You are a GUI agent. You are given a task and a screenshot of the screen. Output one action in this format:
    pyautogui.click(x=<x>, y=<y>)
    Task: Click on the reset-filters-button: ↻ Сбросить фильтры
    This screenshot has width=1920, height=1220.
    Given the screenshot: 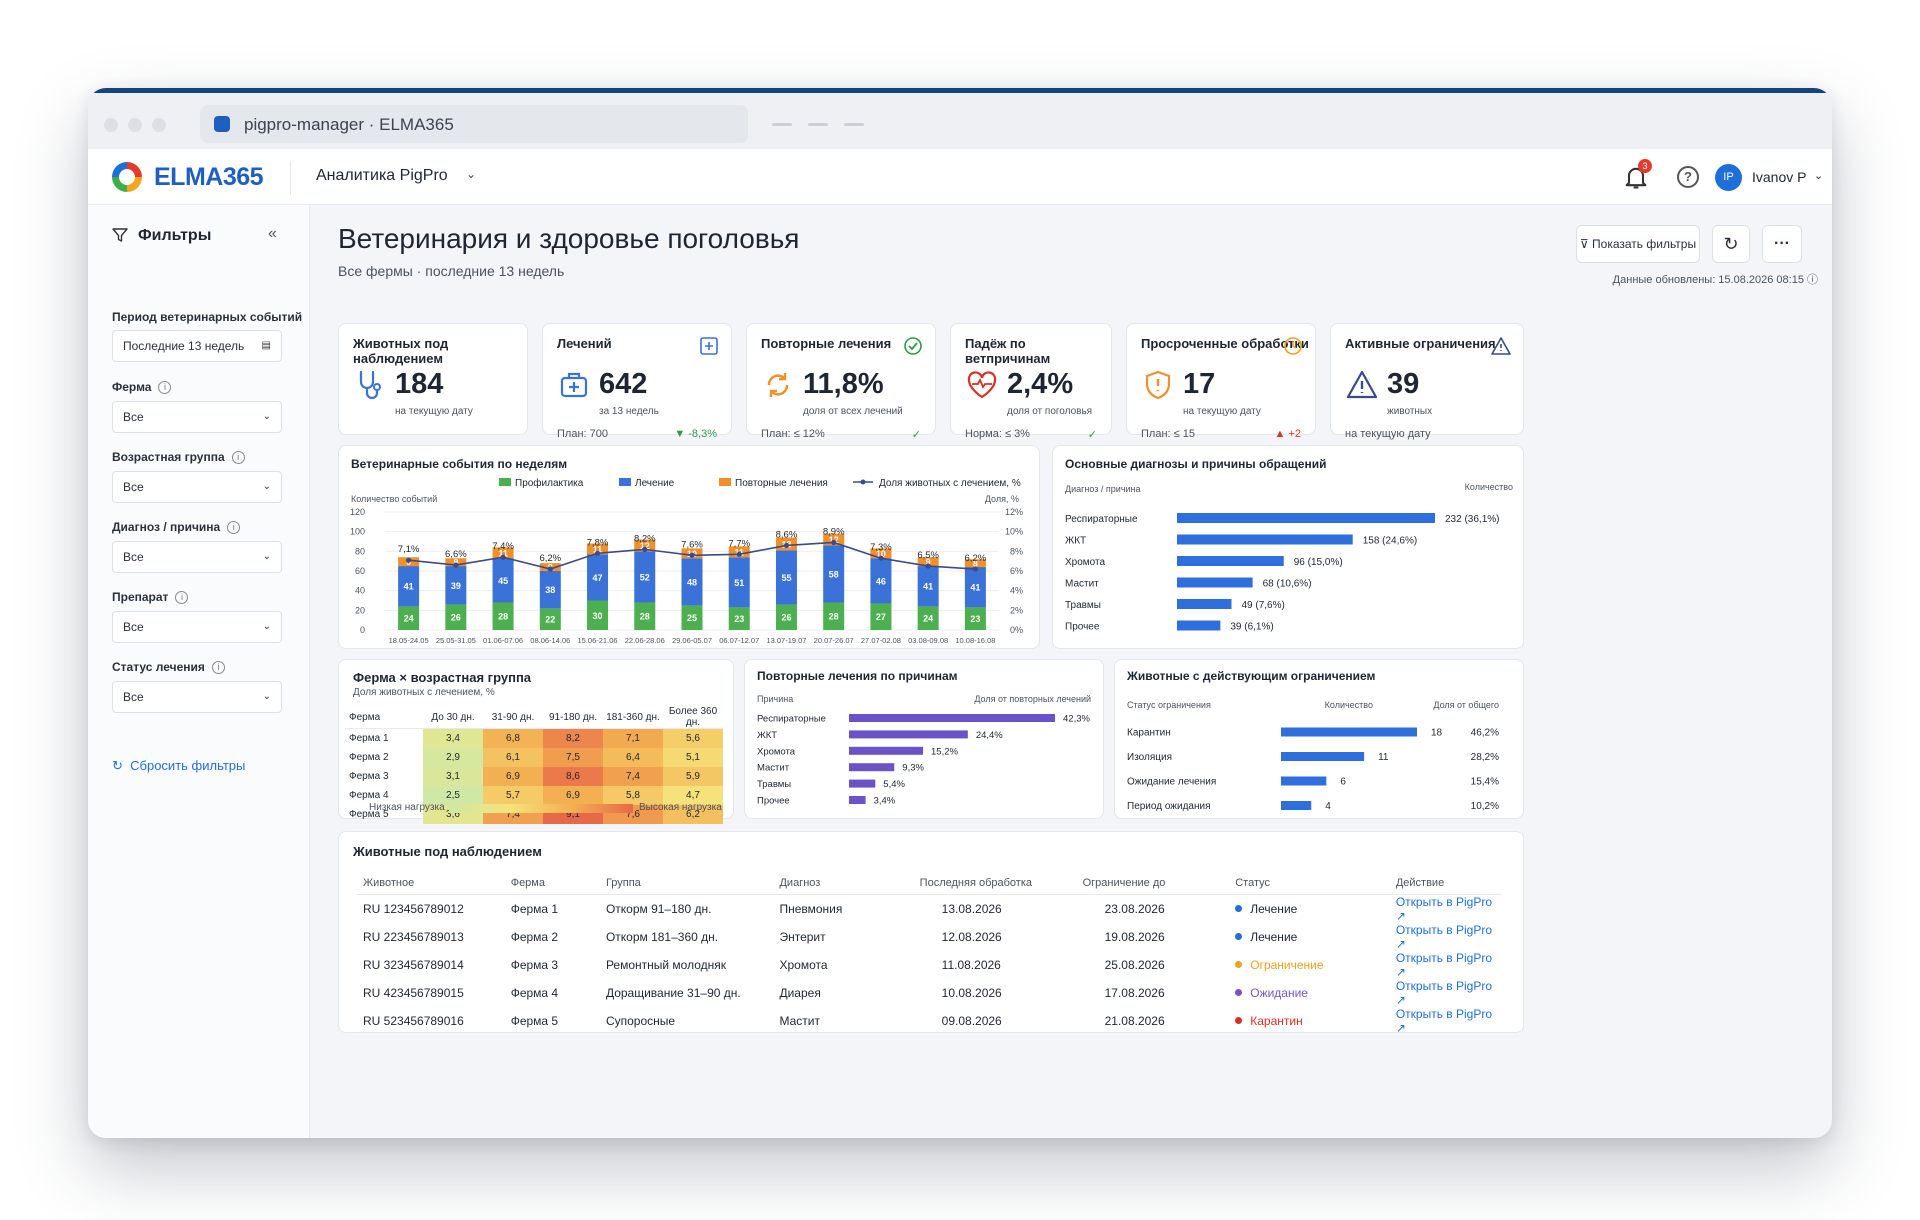 What is the action you would take?
    pyautogui.click(x=178, y=766)
    